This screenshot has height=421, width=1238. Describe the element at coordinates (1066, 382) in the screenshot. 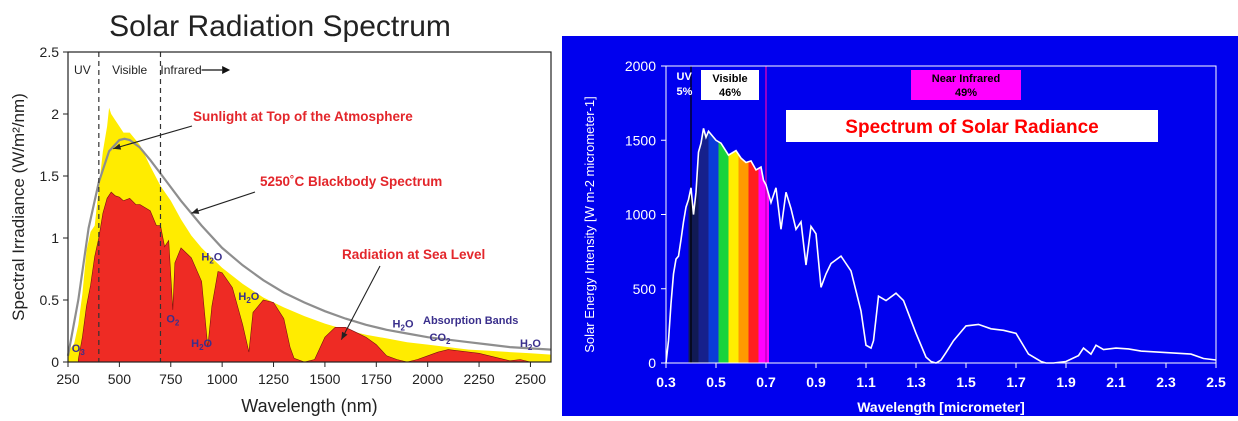

I see `x-tick-label: 1.9` at that location.